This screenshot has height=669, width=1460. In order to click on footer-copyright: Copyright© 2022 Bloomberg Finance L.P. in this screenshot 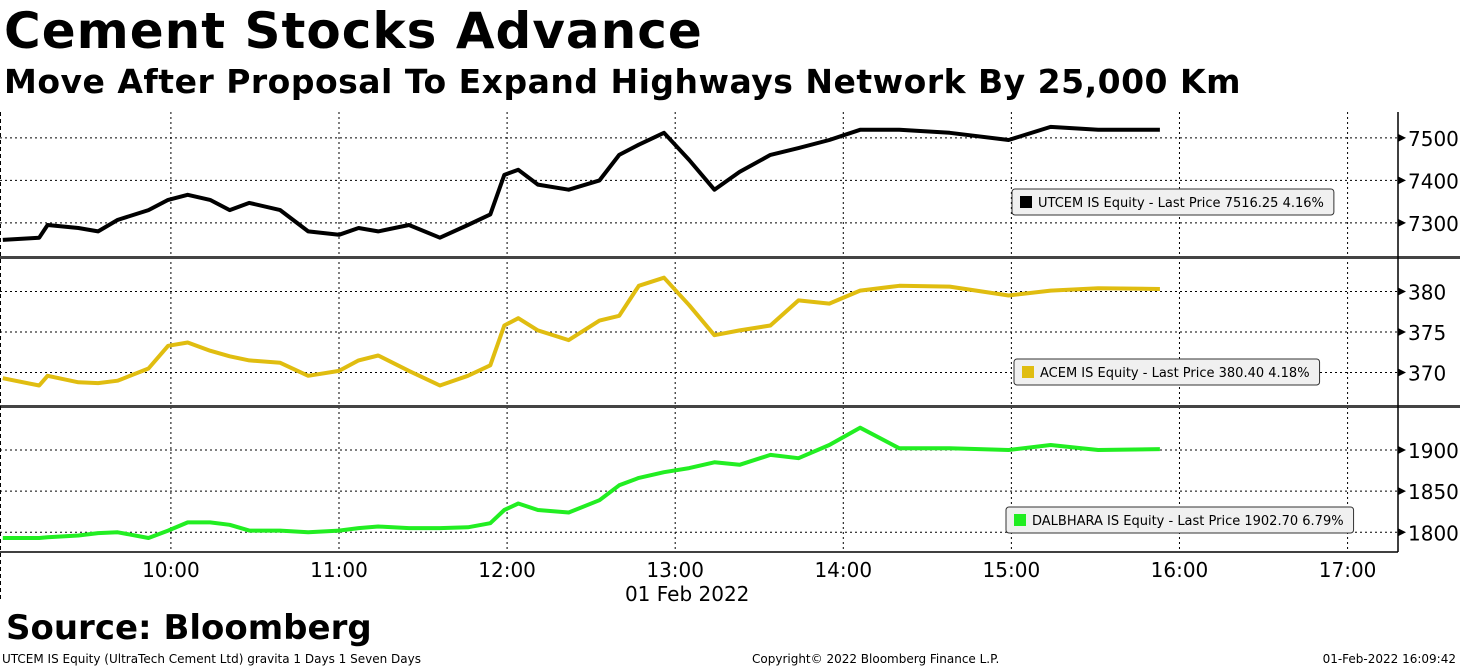, I will do `click(876, 659)`.